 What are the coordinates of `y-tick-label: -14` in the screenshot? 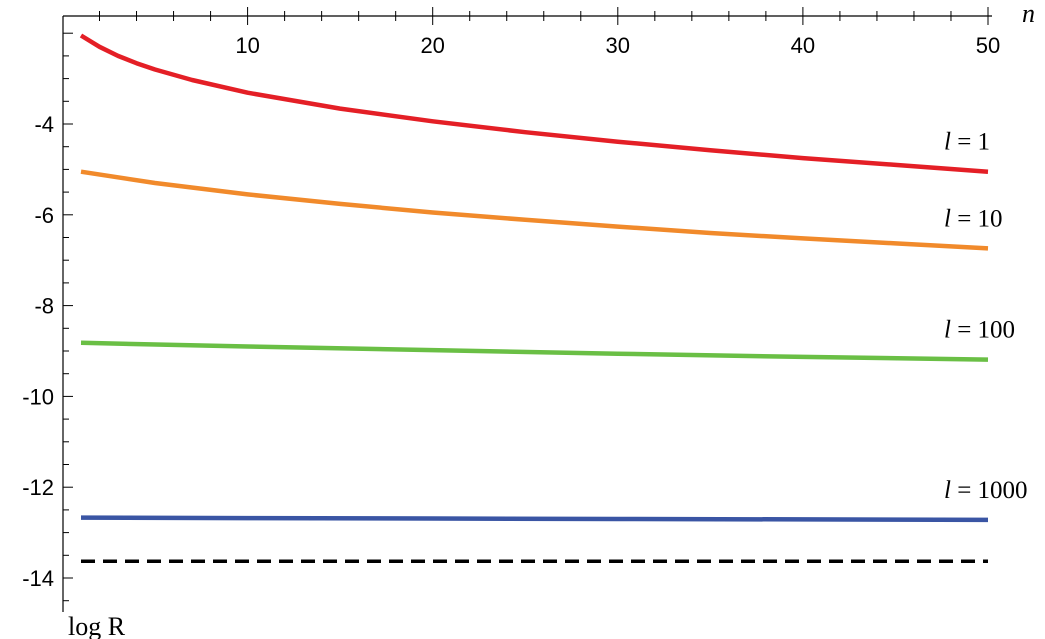 It's located at (38, 578).